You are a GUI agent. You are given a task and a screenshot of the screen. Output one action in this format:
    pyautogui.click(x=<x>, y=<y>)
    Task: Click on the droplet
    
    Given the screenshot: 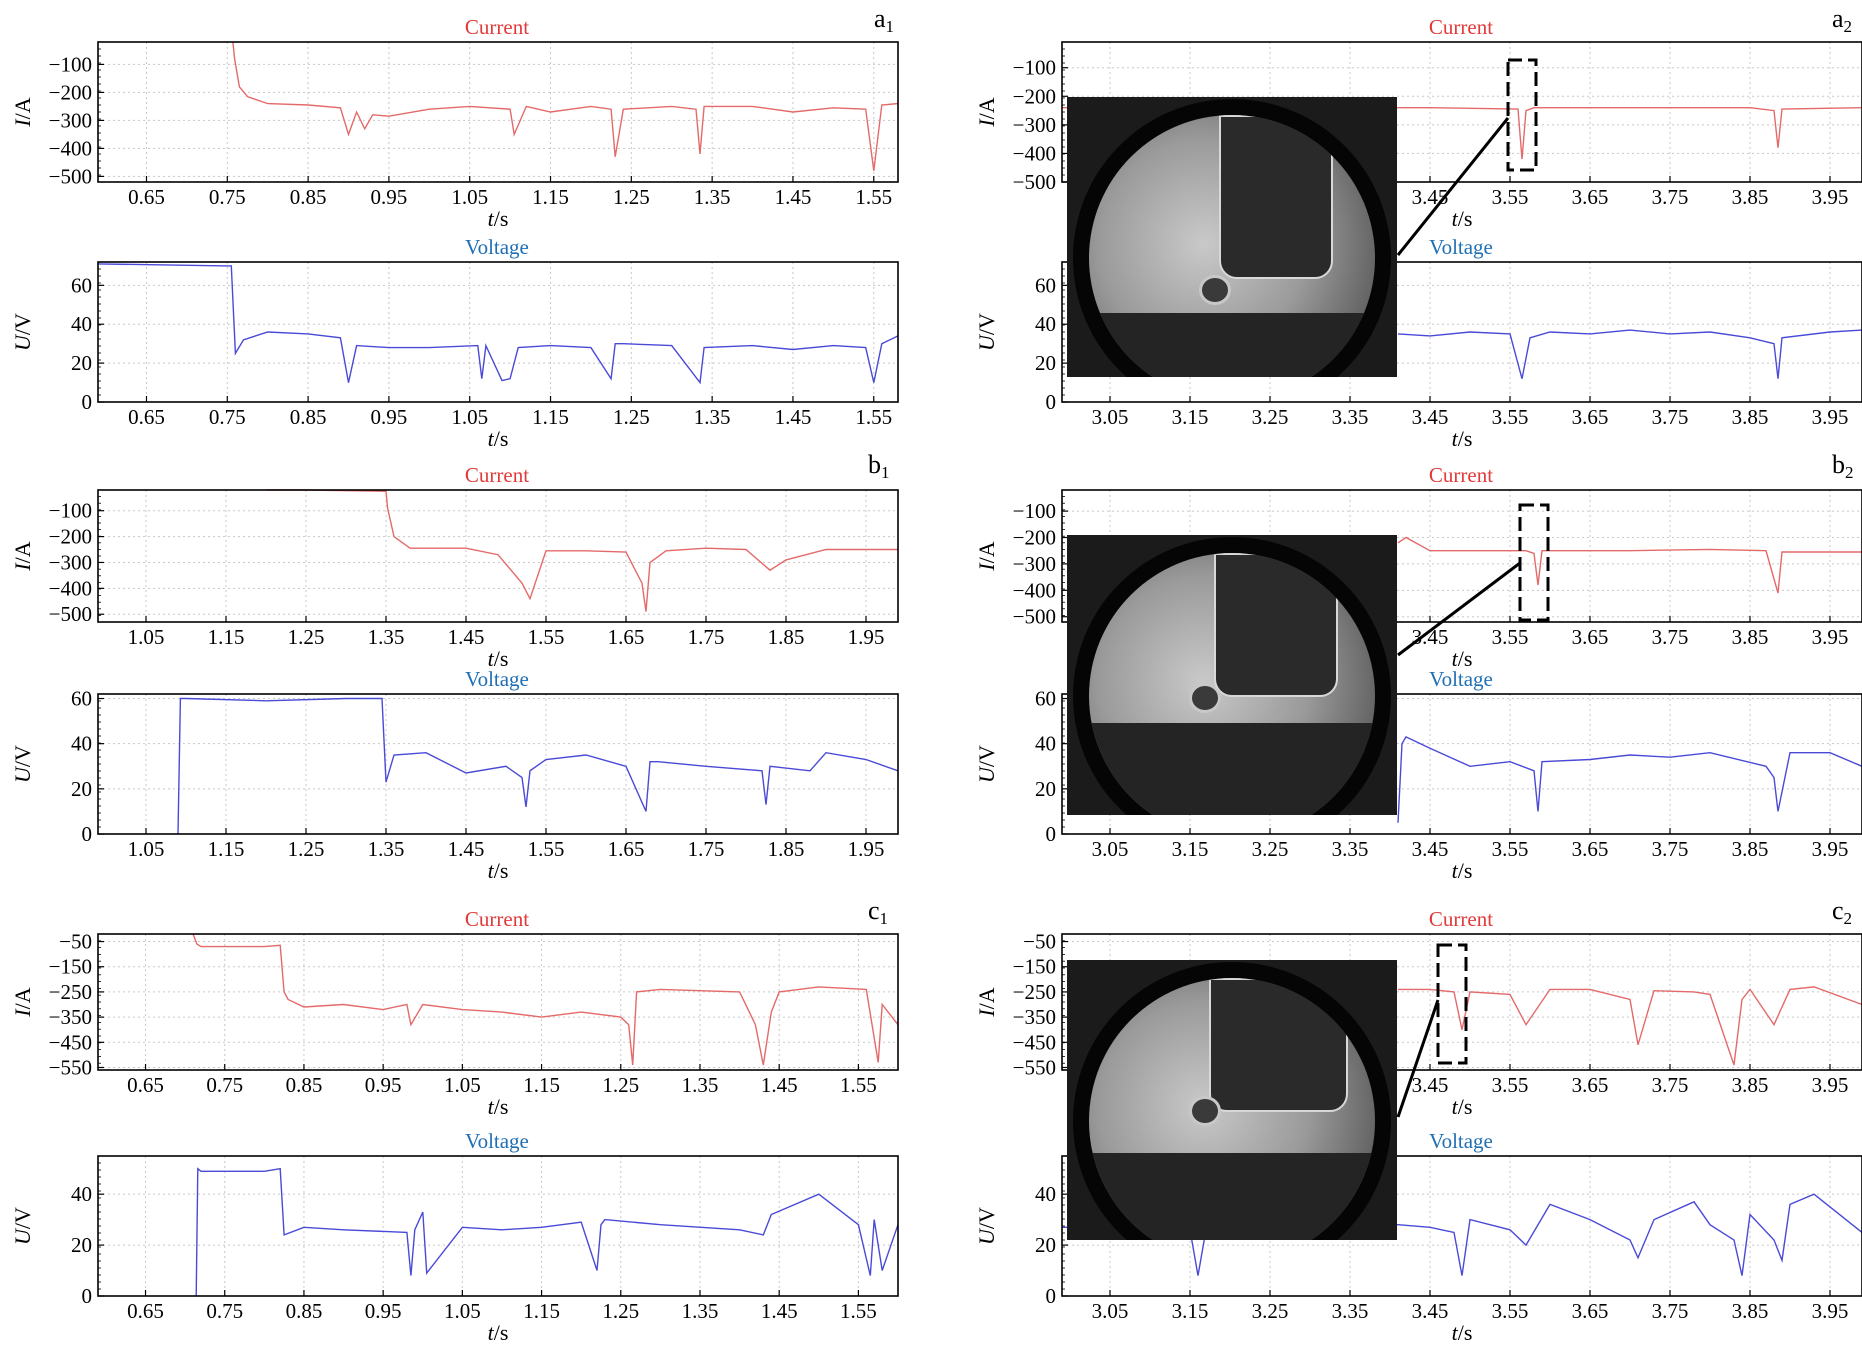 What is the action you would take?
    pyautogui.click(x=1205, y=1111)
    